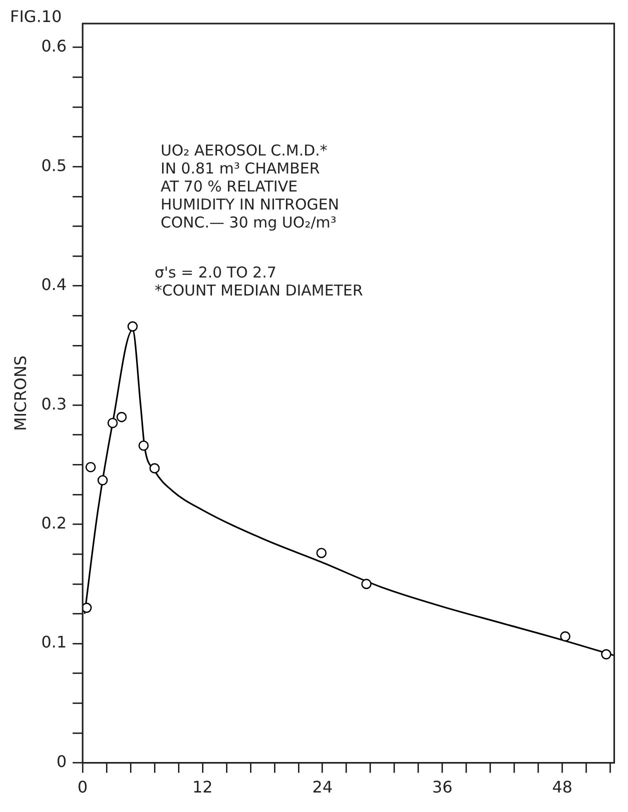 Image resolution: width=628 pixels, height=812 pixels. Describe the element at coordinates (442, 787) in the screenshot. I see `x-tick-label: 36` at that location.